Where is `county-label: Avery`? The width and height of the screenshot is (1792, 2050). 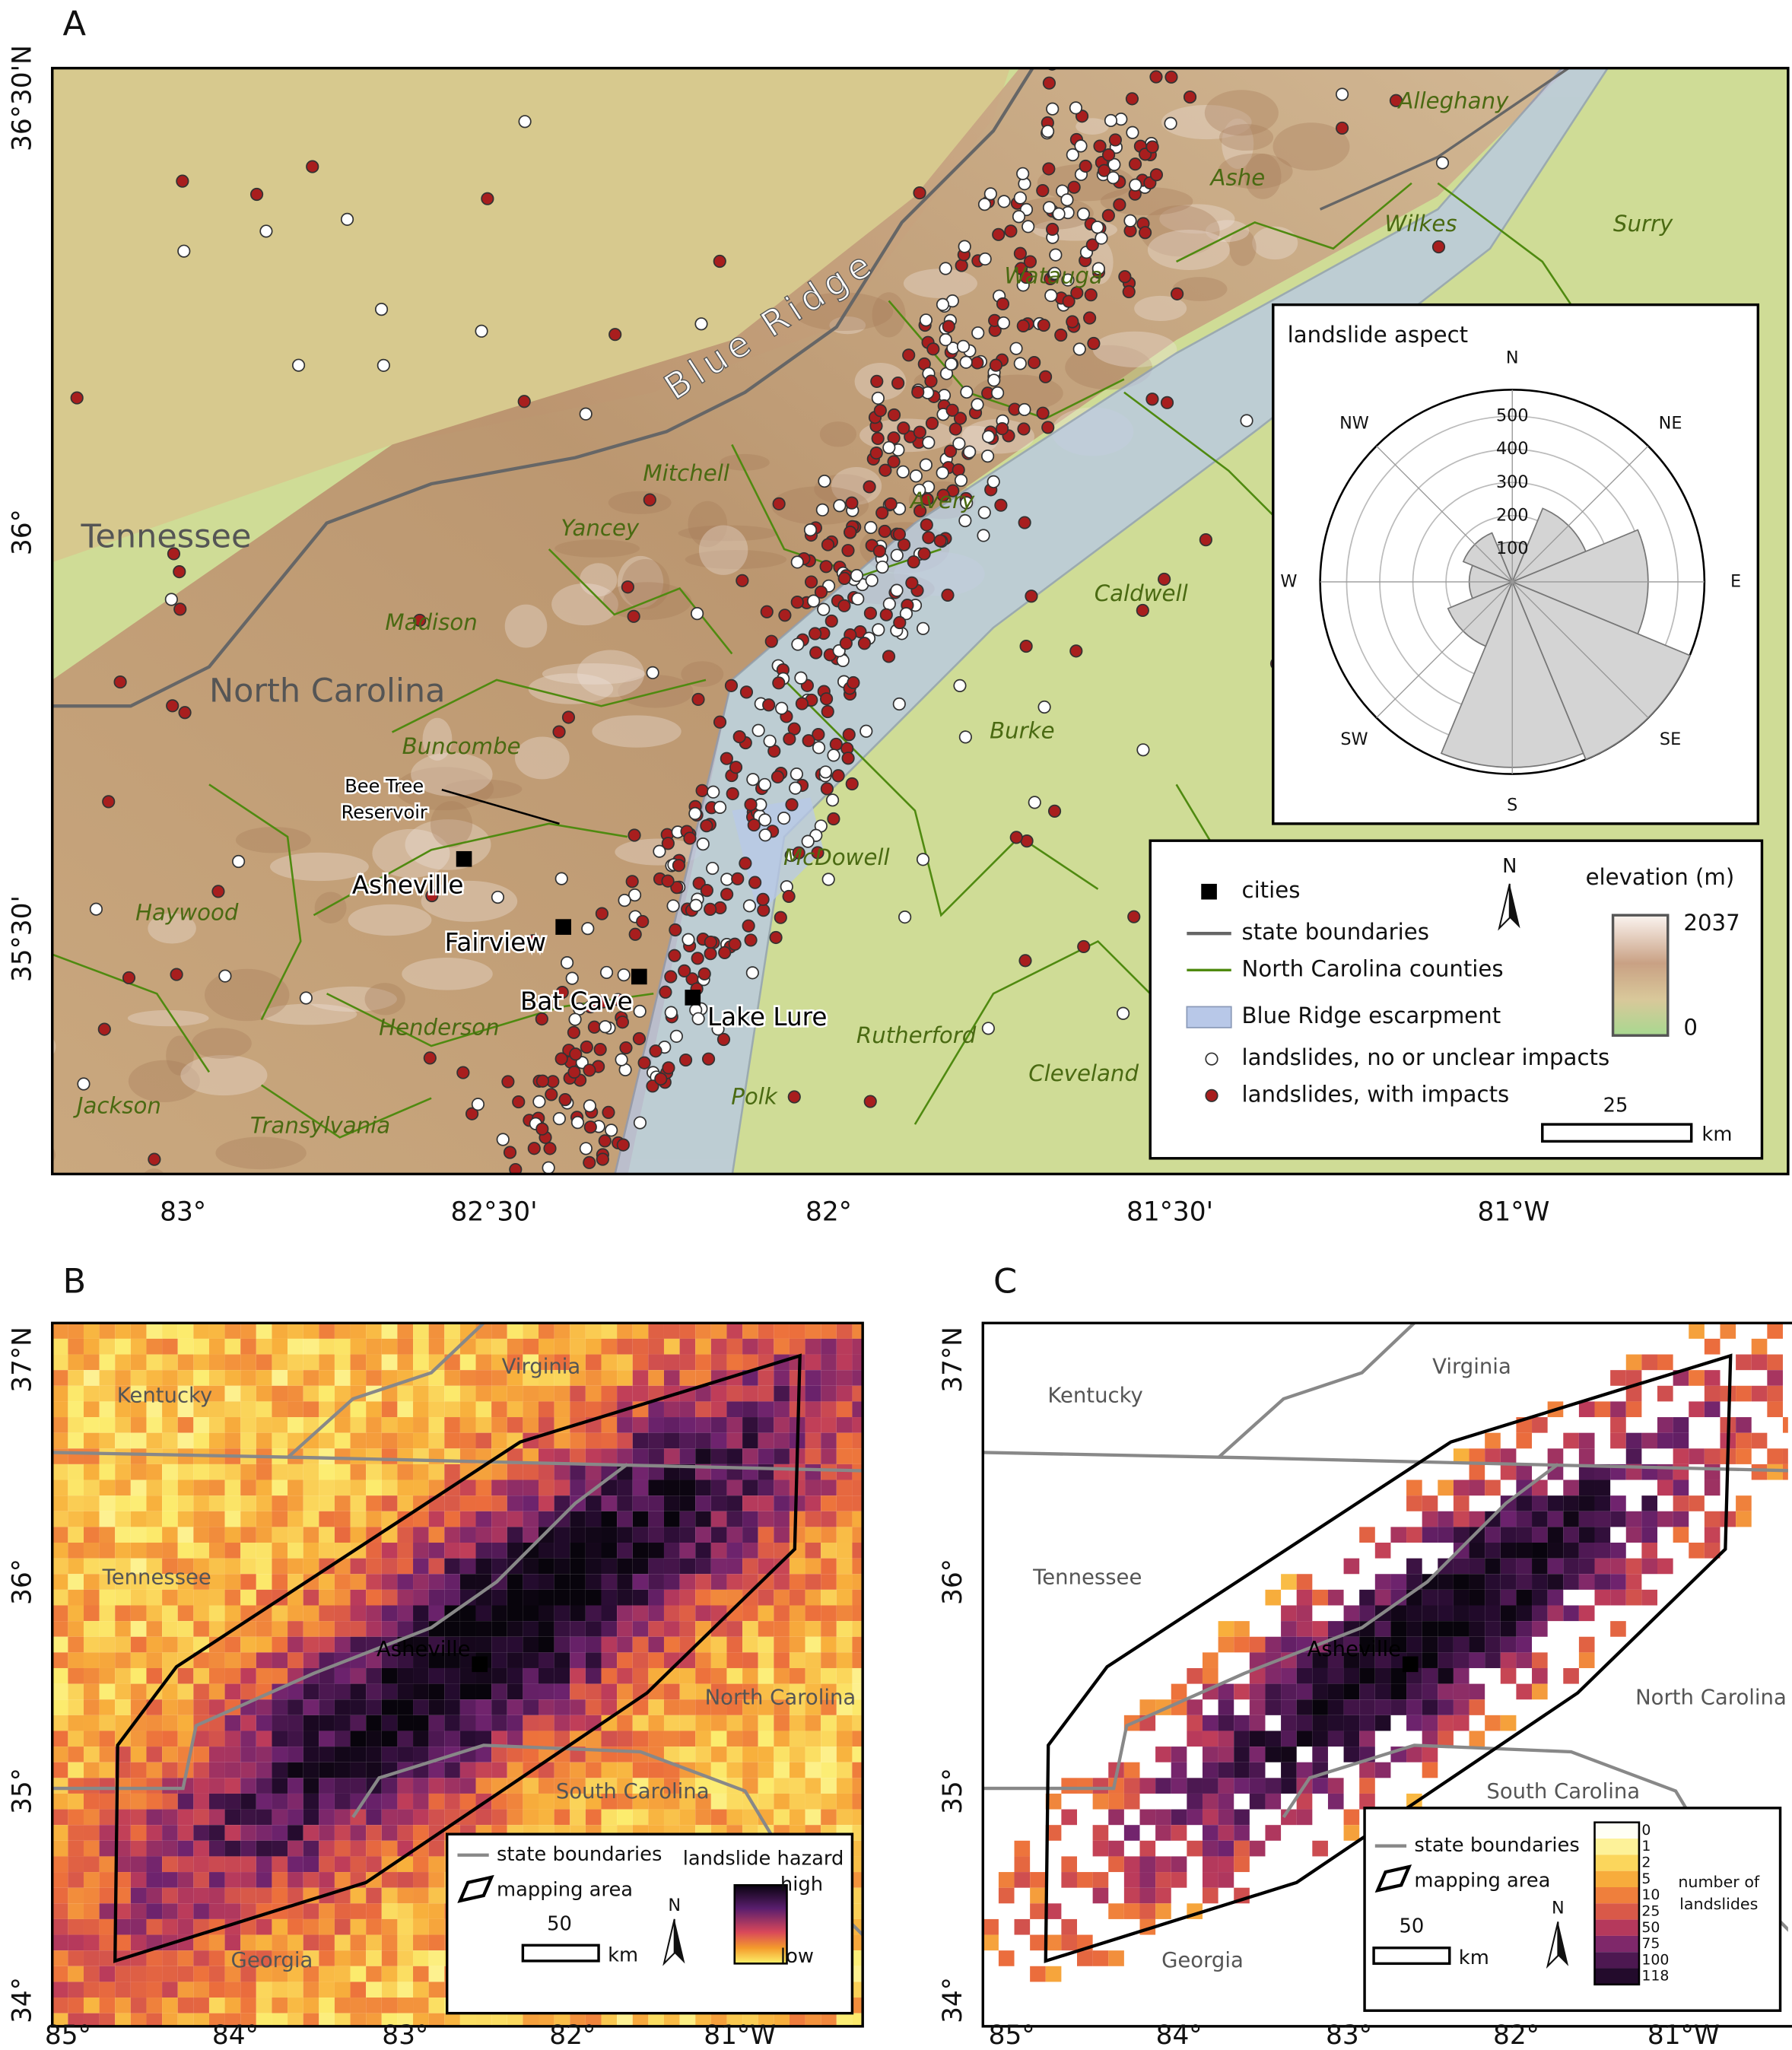 county-label: Avery is located at coordinates (942, 501).